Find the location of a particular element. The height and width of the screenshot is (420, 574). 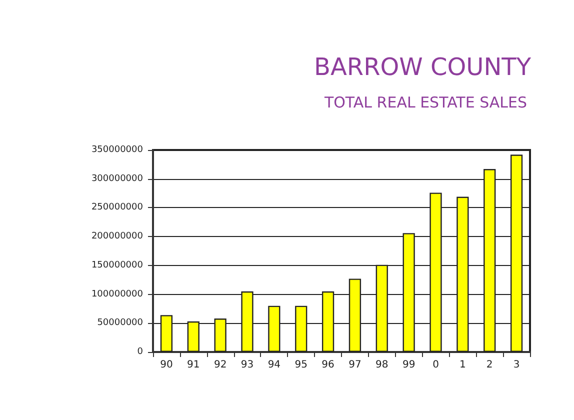

y-tick-label: 0 is located at coordinates (140, 352).